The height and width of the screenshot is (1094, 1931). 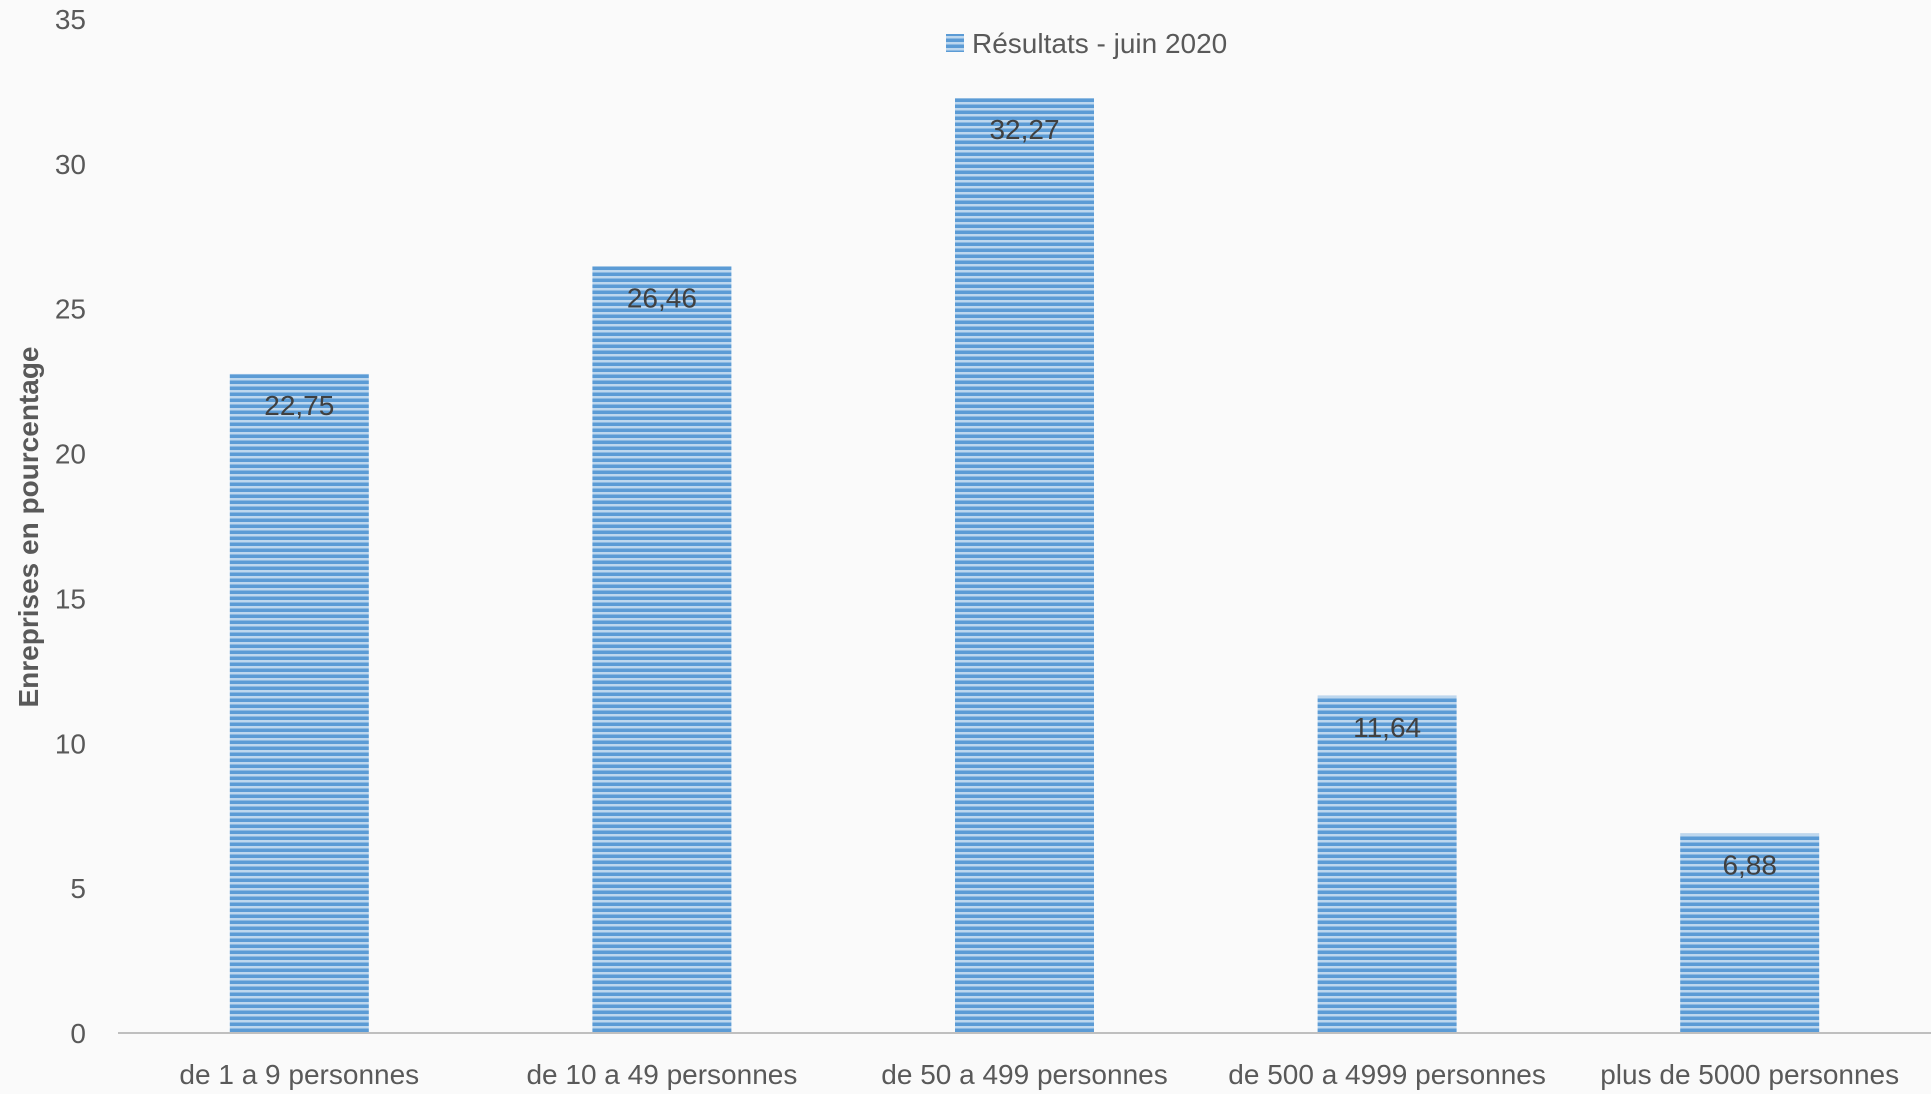 What do you see at coordinates (28, 526) in the screenshot?
I see `y-axis-title: Enreprises en pourcentage` at bounding box center [28, 526].